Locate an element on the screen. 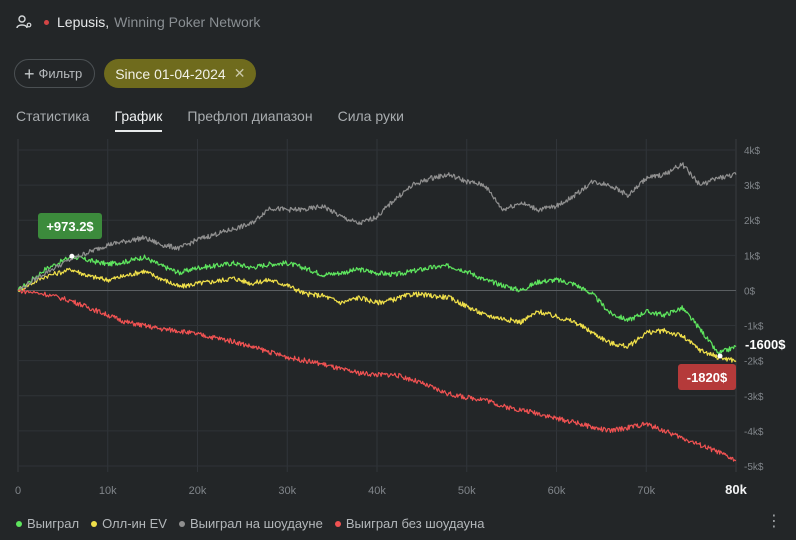 The width and height of the screenshot is (796, 540). x-tick-label: 30k is located at coordinates (287, 491).